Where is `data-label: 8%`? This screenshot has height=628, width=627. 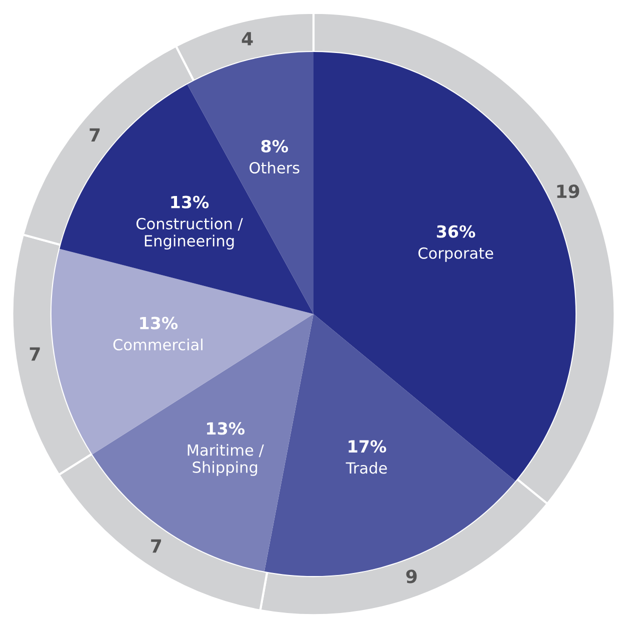 data-label: 8% is located at coordinates (274, 146).